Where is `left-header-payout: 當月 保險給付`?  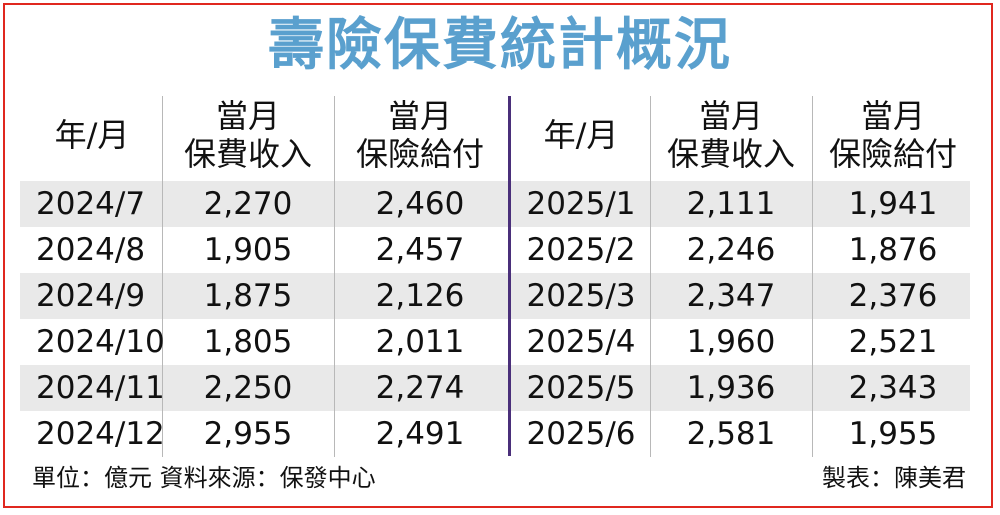
left-header-payout: 當月 保險給付 is located at coordinates (420, 135).